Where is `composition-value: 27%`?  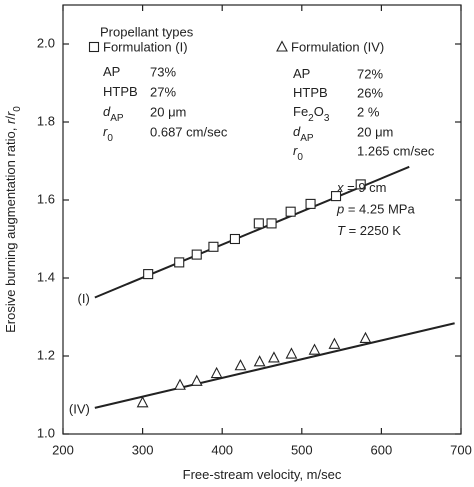
composition-value: 27% is located at coordinates (163, 91).